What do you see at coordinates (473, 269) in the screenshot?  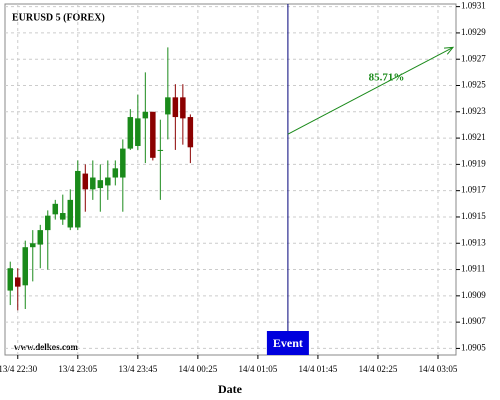 I see `y-tick-label: 1.0911` at bounding box center [473, 269].